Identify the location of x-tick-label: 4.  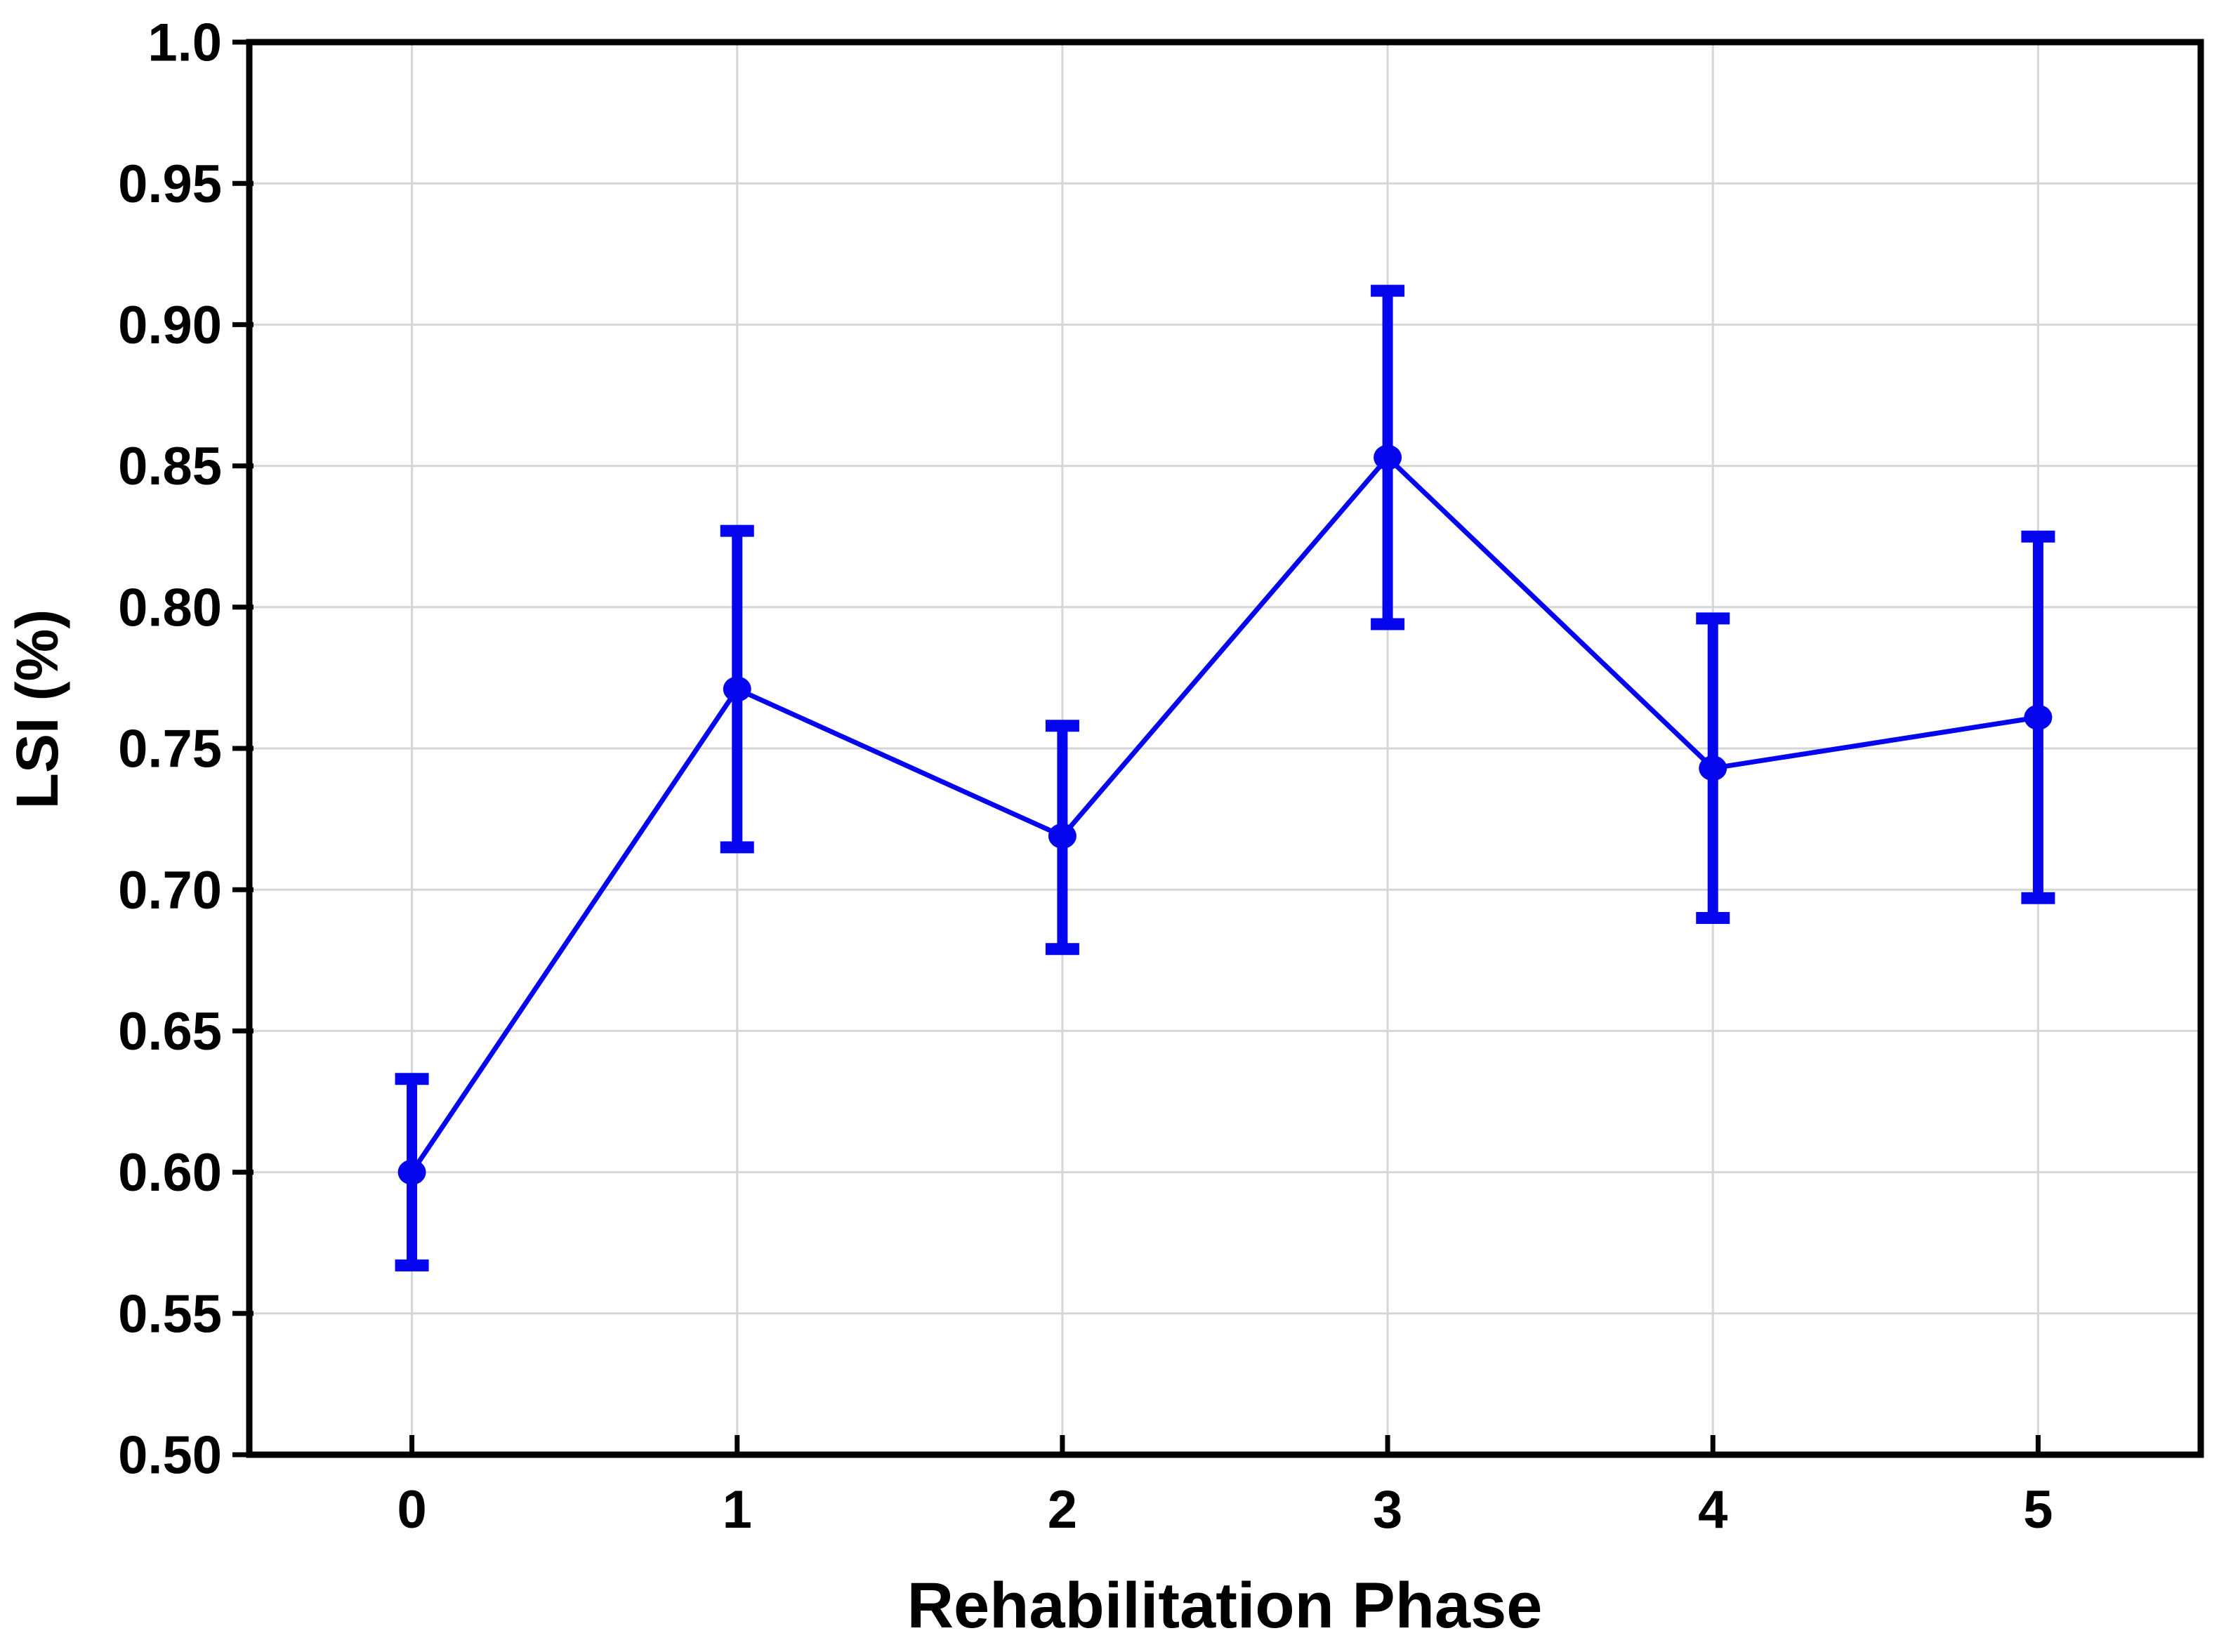
(1712, 1510).